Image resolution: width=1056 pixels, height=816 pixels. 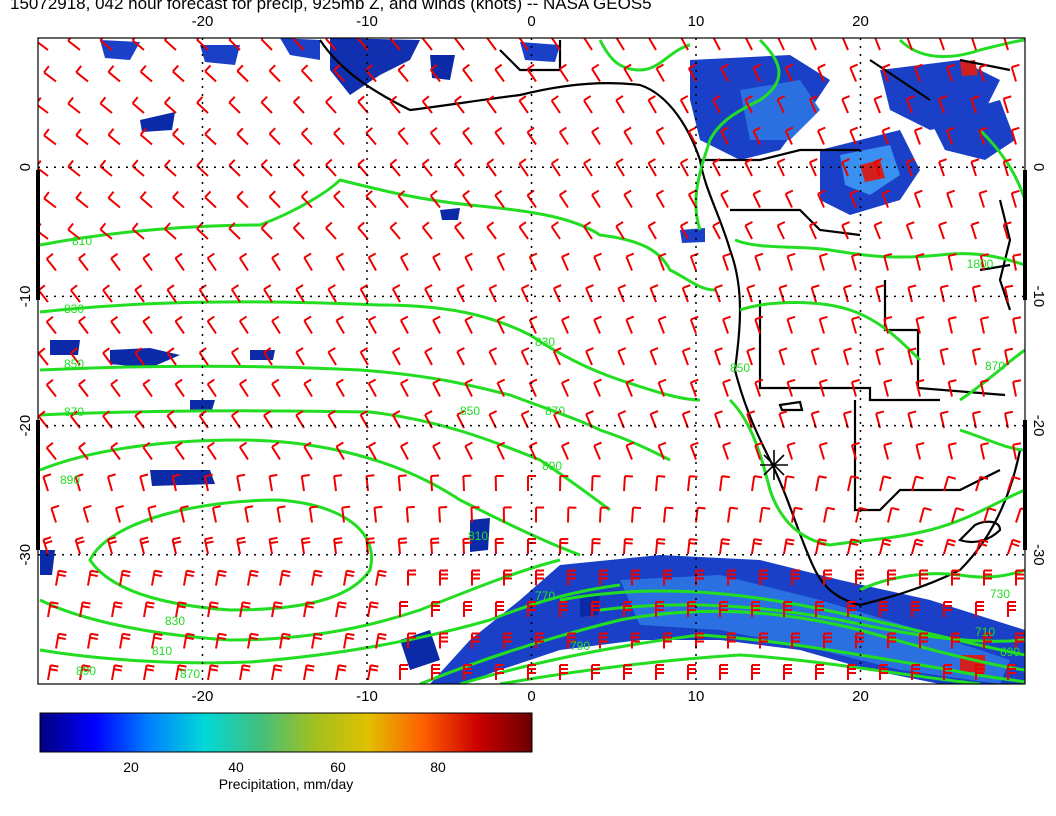 What do you see at coordinates (70, 480) in the screenshot?
I see `contour-label: 890` at bounding box center [70, 480].